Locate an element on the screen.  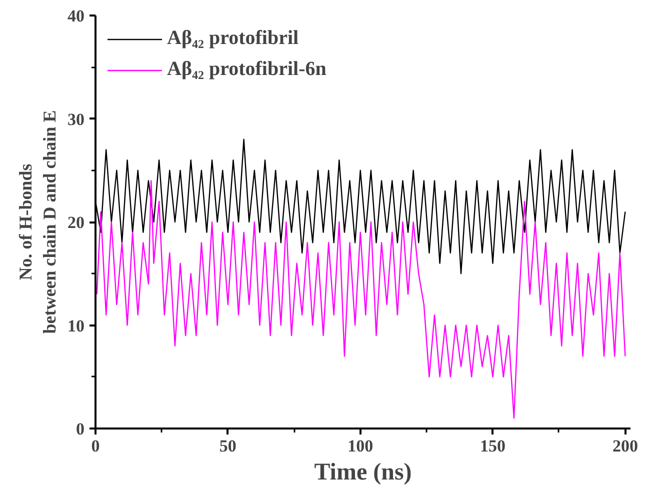
x-tick-label: 100 is located at coordinates (361, 446).